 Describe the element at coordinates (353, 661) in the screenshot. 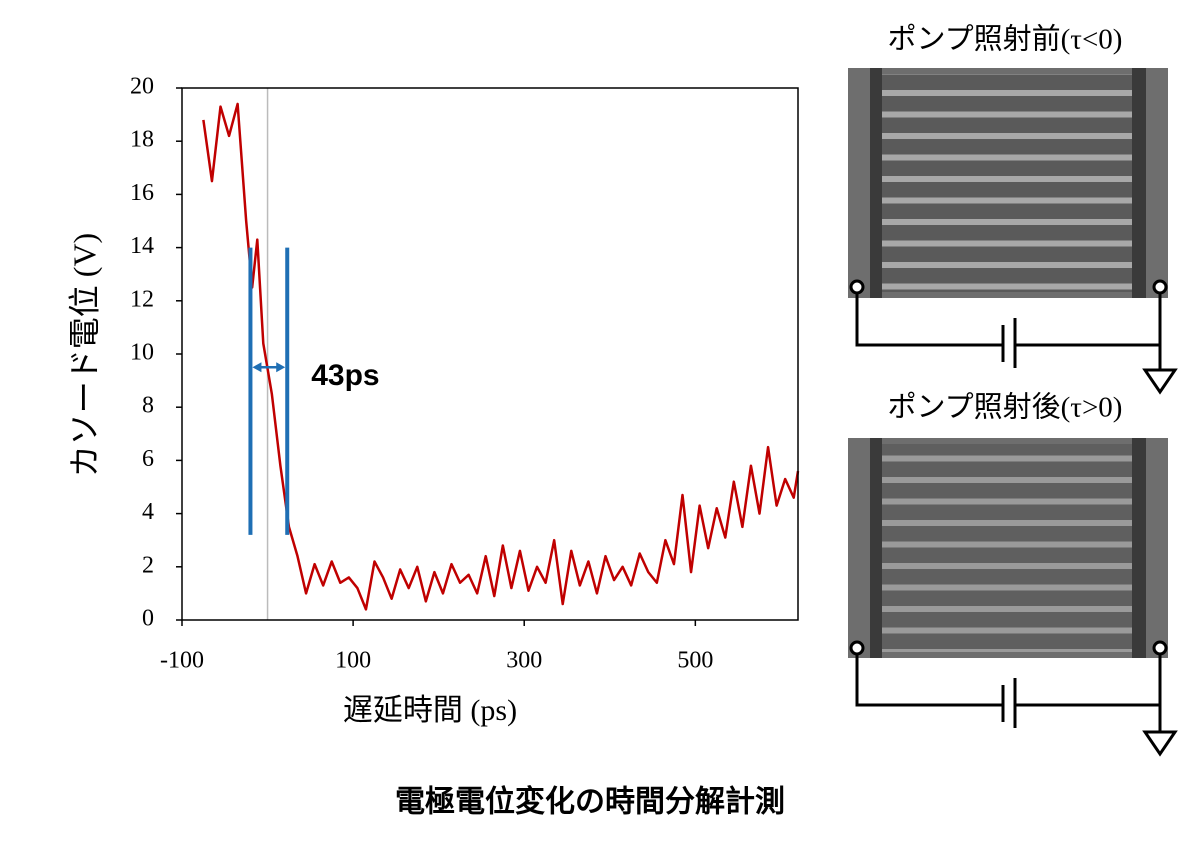

I see `x-tick-label: 100` at that location.